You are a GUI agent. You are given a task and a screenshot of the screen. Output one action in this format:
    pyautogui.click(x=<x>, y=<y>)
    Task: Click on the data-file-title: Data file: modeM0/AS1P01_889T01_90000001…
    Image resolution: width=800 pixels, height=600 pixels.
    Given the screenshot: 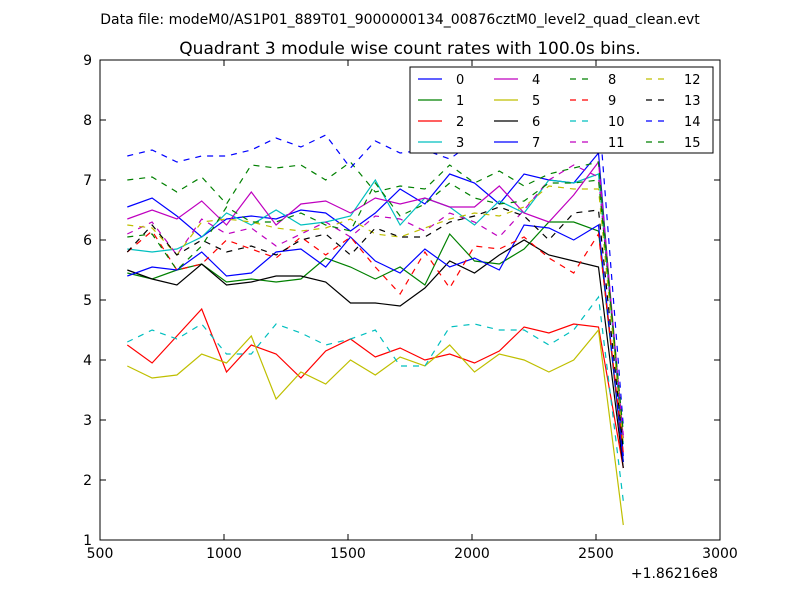 What is the action you would take?
    pyautogui.click(x=400, y=20)
    